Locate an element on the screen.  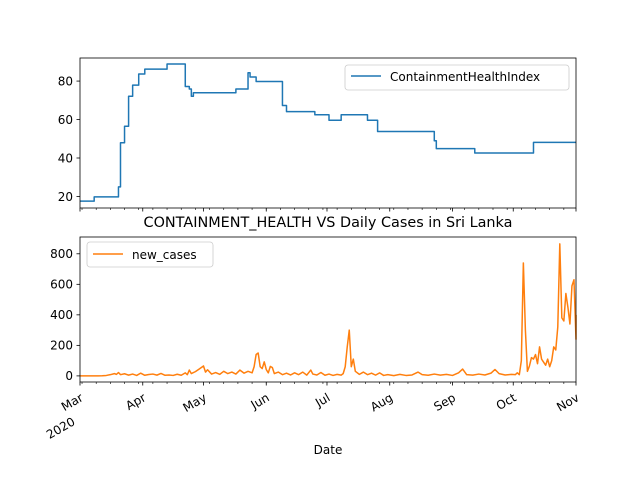
bottom-legend: new_cases is located at coordinates (150, 254).